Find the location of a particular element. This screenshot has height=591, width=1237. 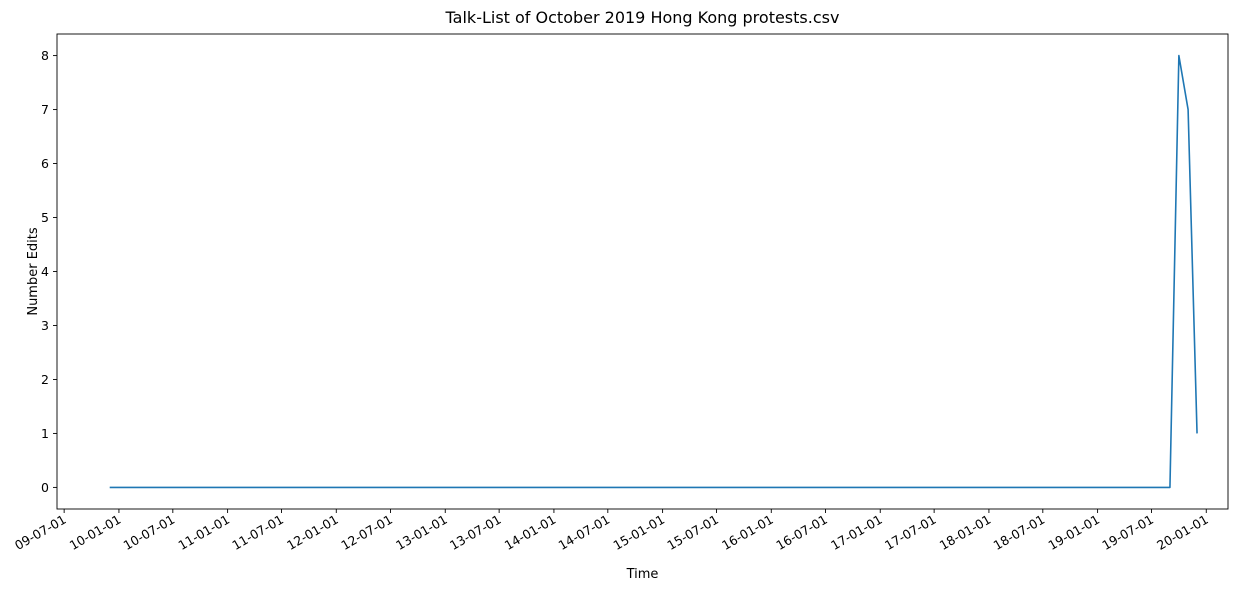

x-axis-label: Time is located at coordinates (642, 574).